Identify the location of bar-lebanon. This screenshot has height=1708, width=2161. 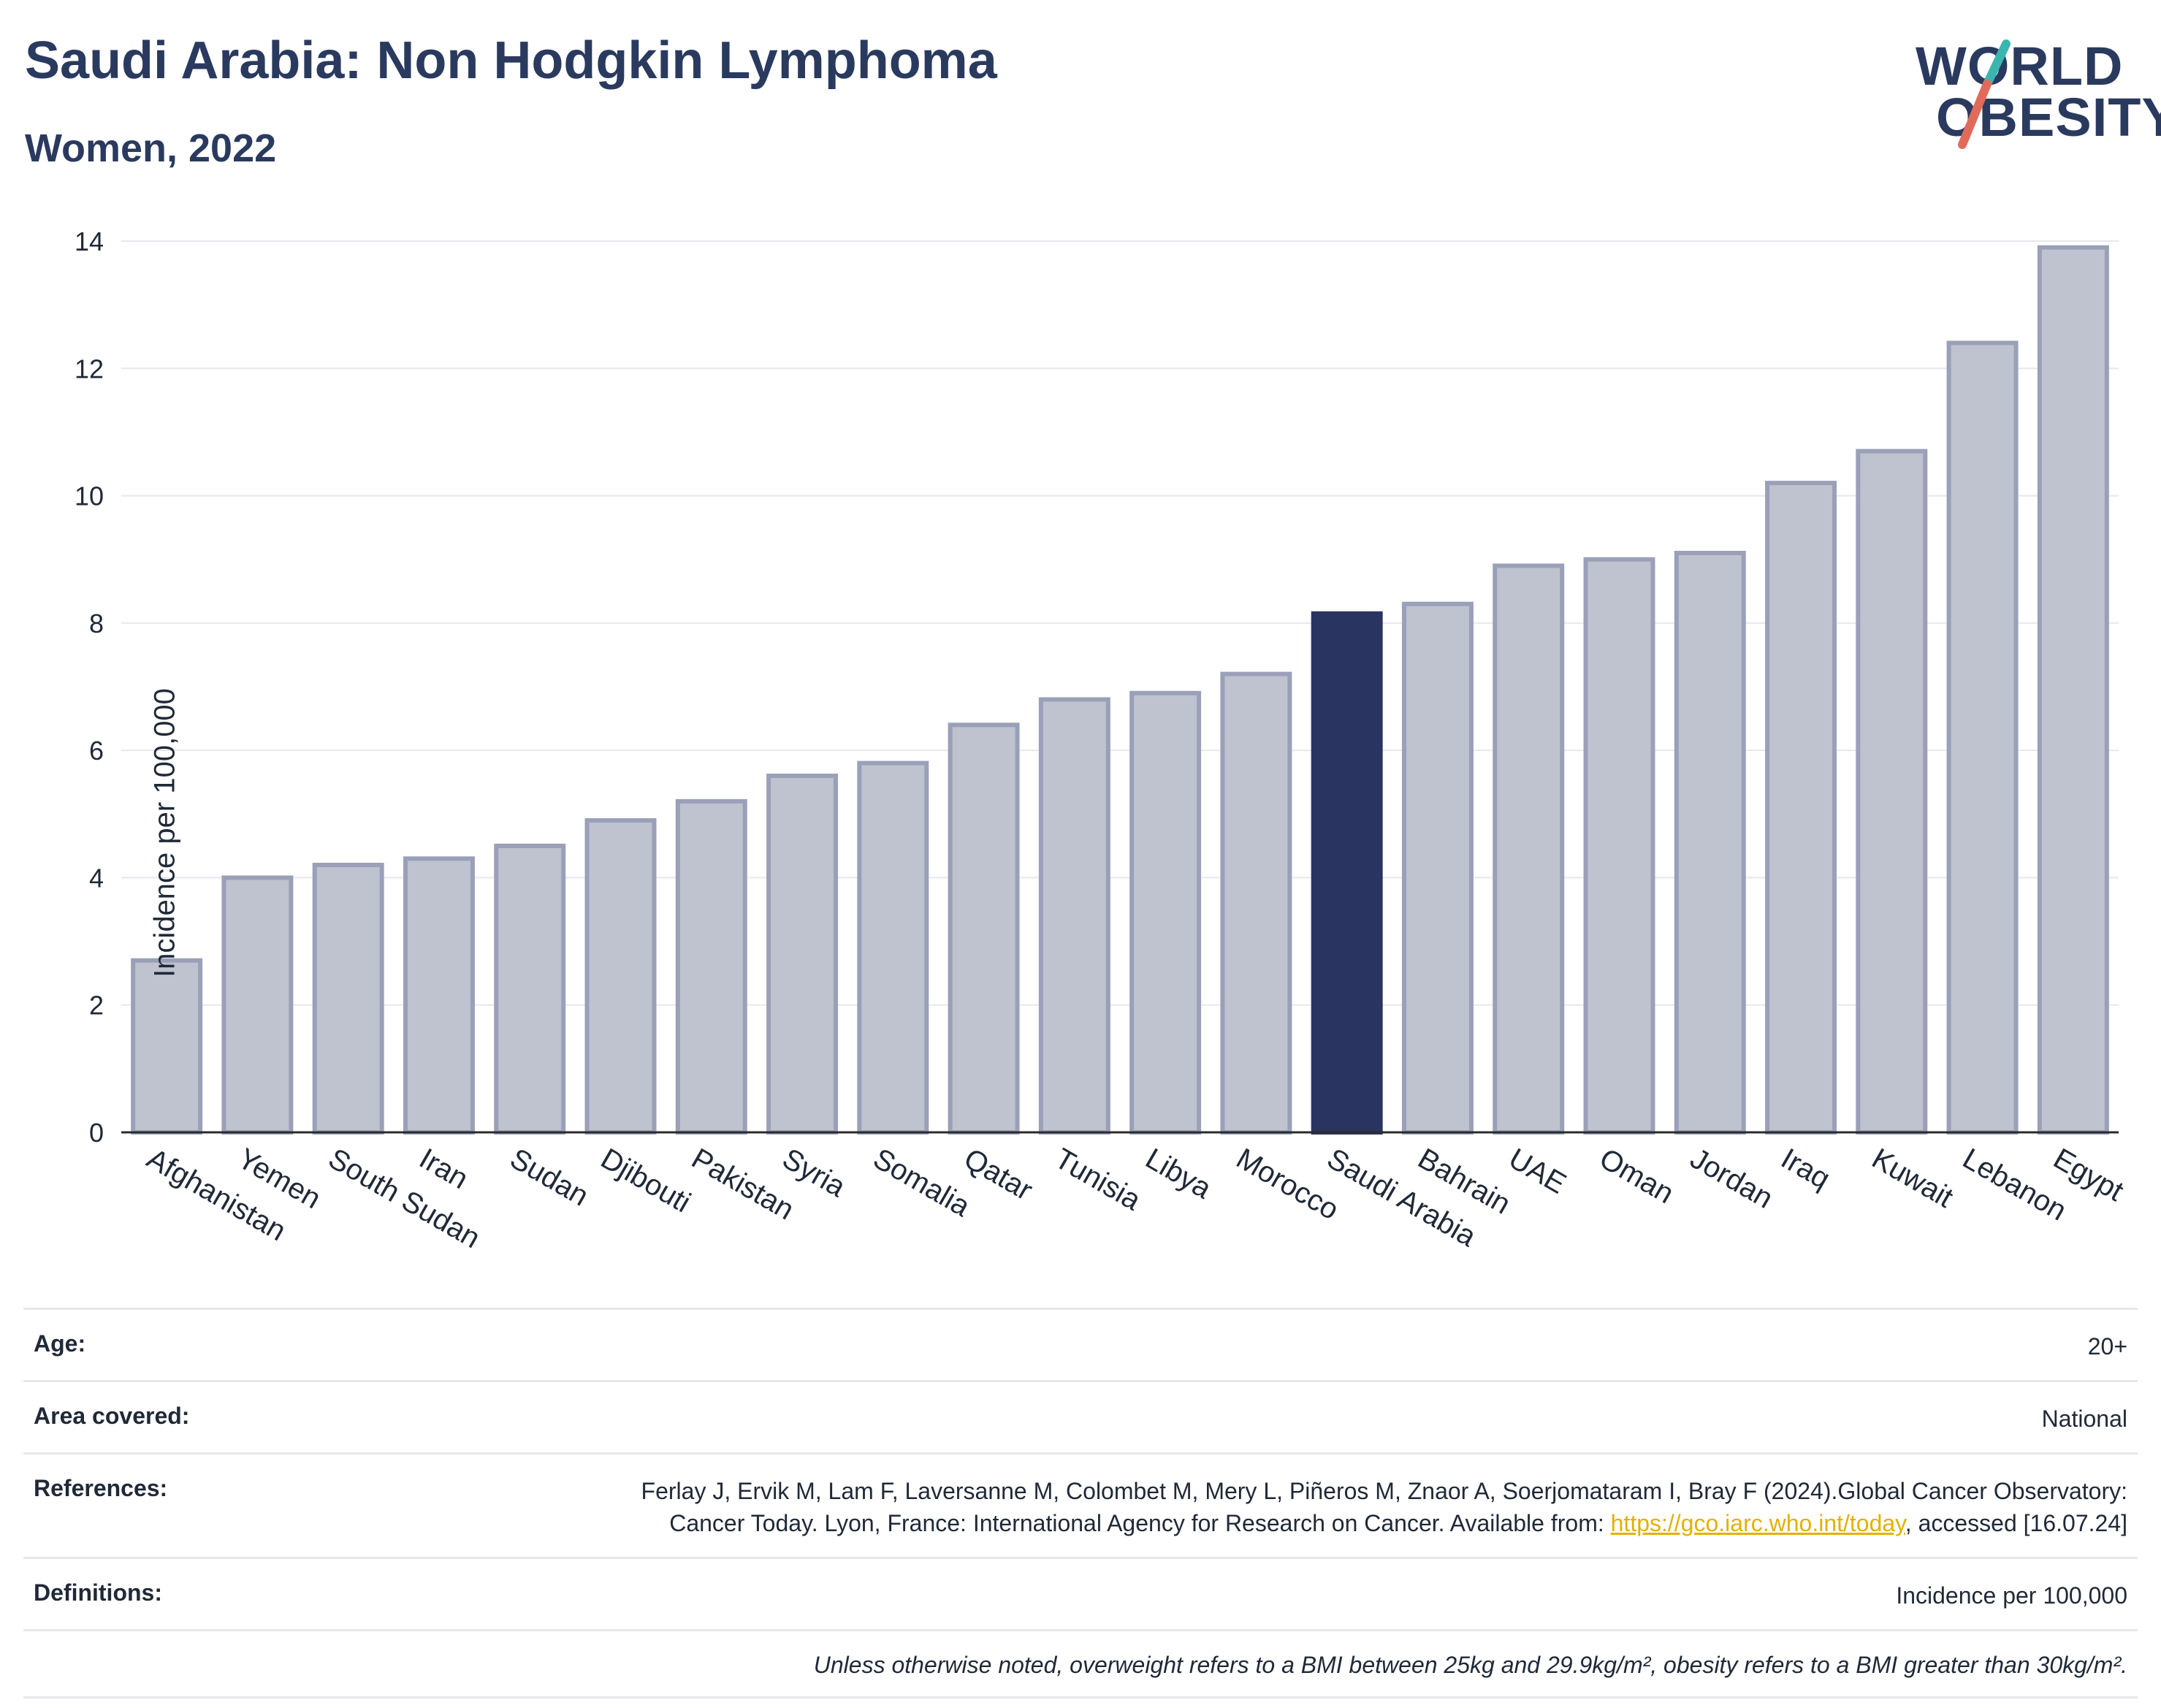
(1983, 737).